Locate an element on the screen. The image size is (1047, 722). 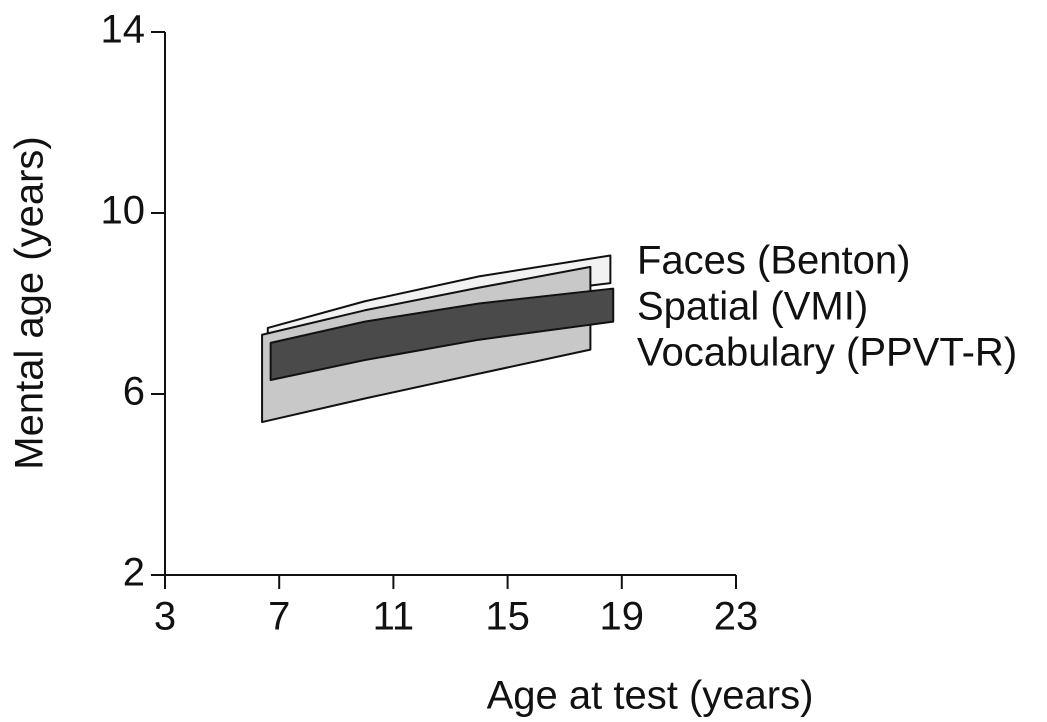
x-tick-label: 15 is located at coordinates (507, 617).